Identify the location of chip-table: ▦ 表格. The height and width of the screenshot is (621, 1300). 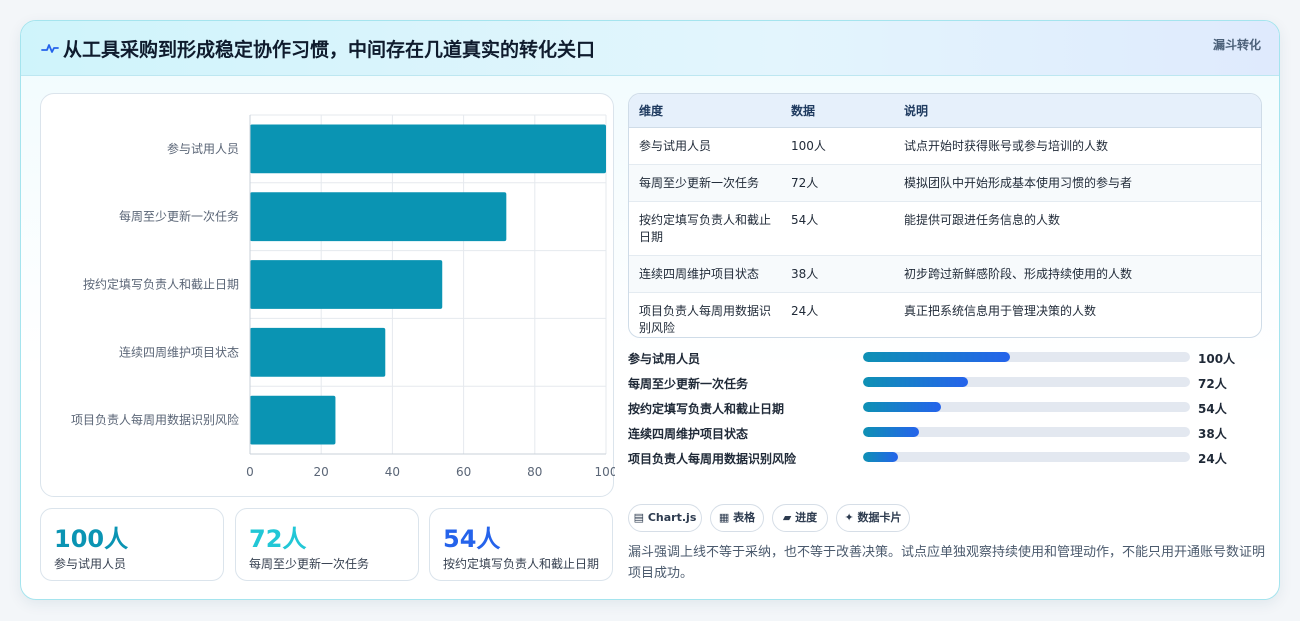
(737, 518).